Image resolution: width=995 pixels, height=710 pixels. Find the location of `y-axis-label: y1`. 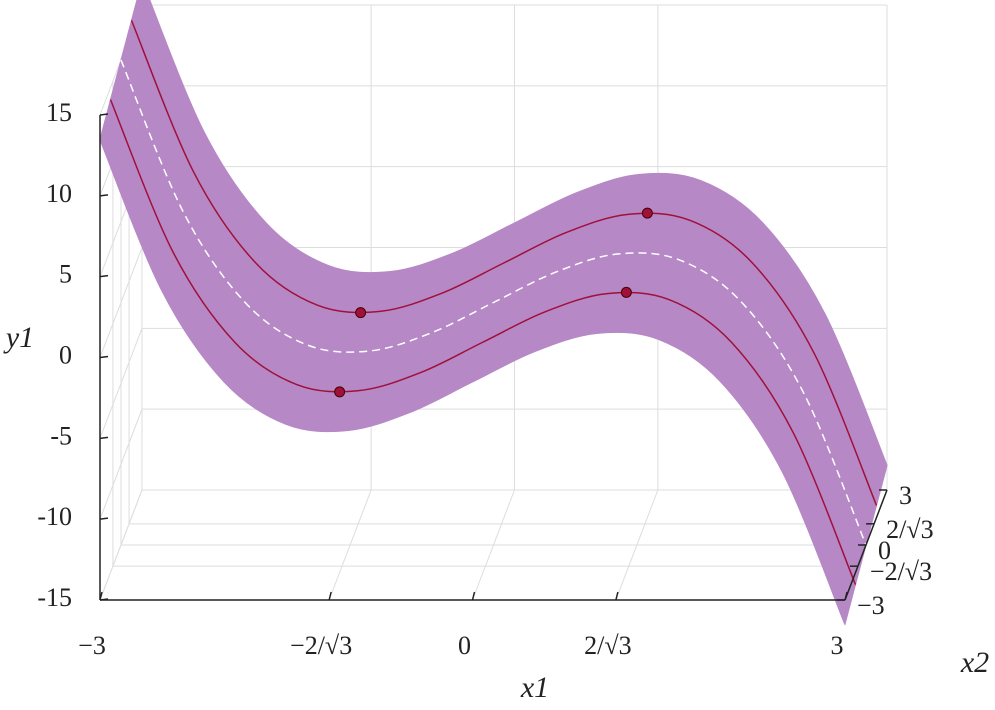

y-axis-label: y1 is located at coordinates (18, 337).